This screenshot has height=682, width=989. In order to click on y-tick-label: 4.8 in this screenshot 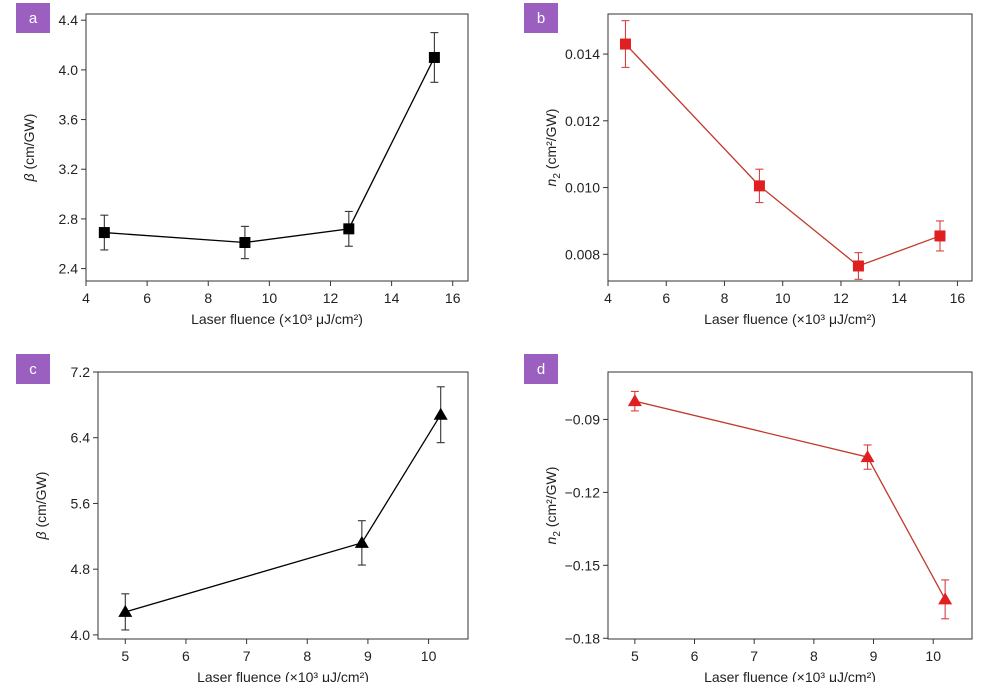, I will do `click(81, 569)`.